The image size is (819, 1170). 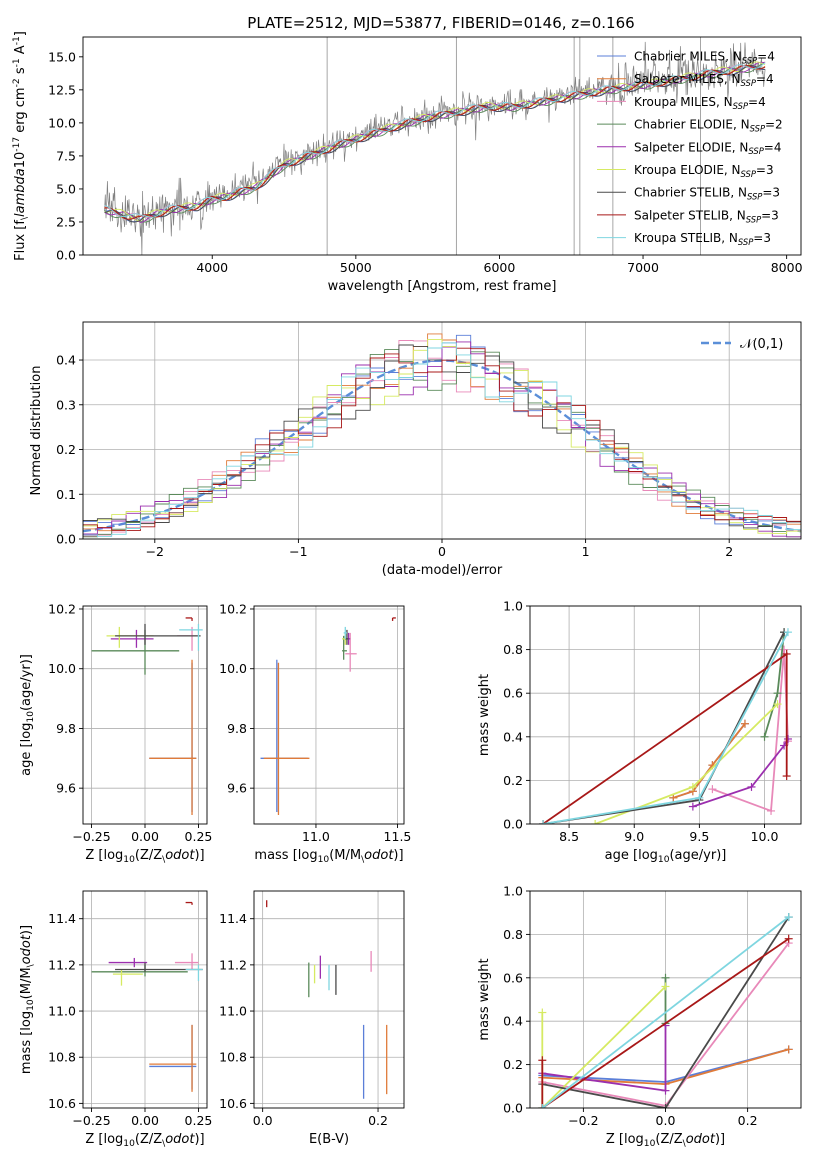 What do you see at coordinates (20, 240) in the screenshot?
I see `label-part: Flux [f` at bounding box center [20, 240].